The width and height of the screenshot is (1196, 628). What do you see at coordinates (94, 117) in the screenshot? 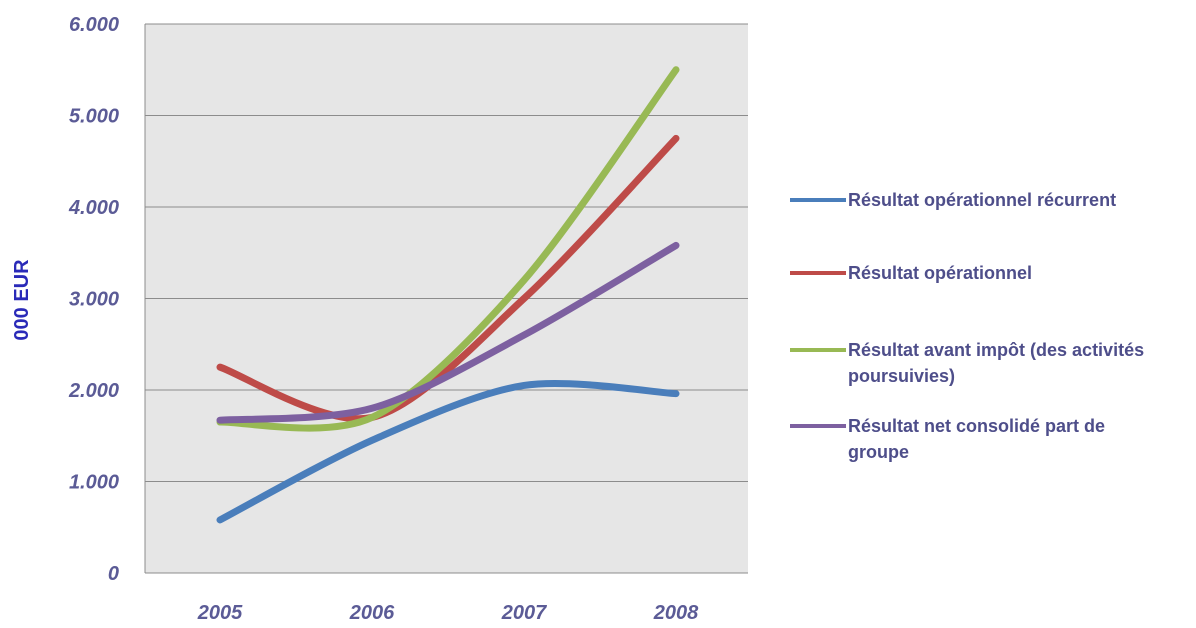
I see `y-tick-label: 5.000` at bounding box center [94, 117].